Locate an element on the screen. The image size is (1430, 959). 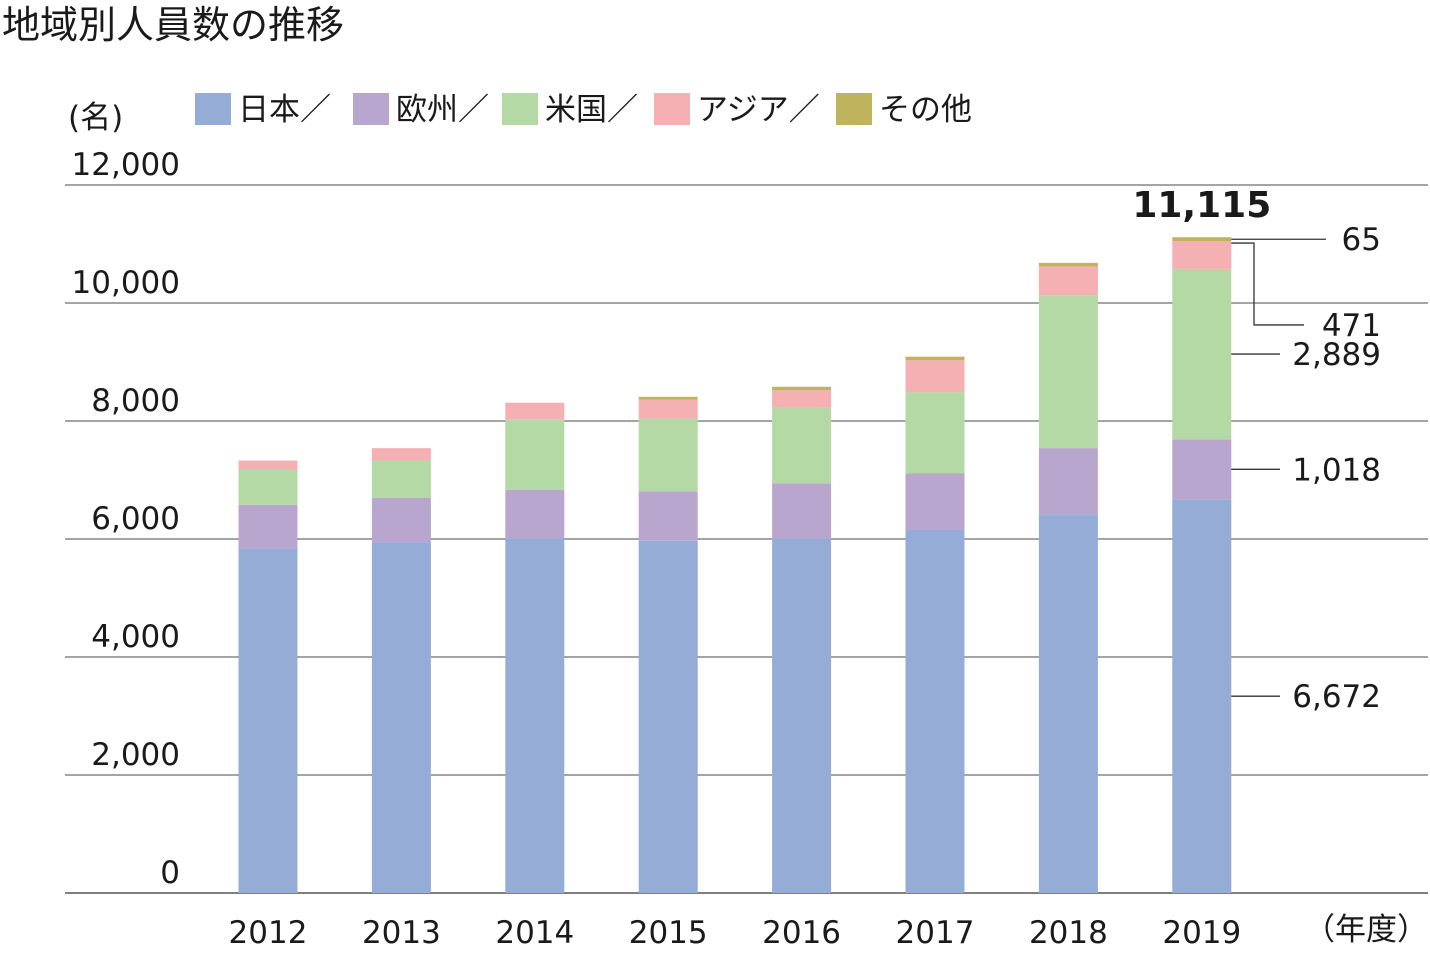
bar-2017-asia is located at coordinates (935, 376).